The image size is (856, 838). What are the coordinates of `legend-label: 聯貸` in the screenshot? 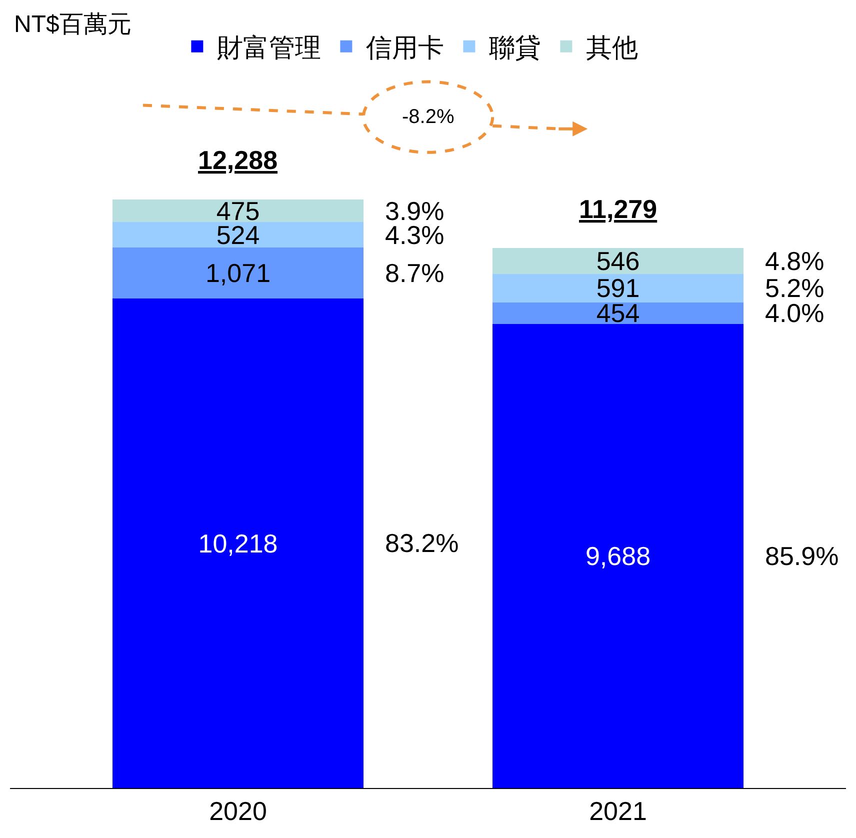 It's located at (515, 47).